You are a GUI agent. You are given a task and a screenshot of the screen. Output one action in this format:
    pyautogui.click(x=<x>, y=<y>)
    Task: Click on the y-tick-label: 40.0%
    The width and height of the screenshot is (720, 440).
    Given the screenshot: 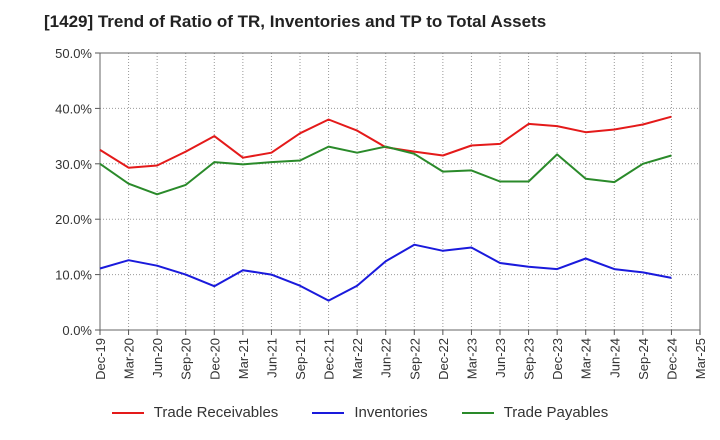 What is the action you would take?
    pyautogui.click(x=73, y=108)
    